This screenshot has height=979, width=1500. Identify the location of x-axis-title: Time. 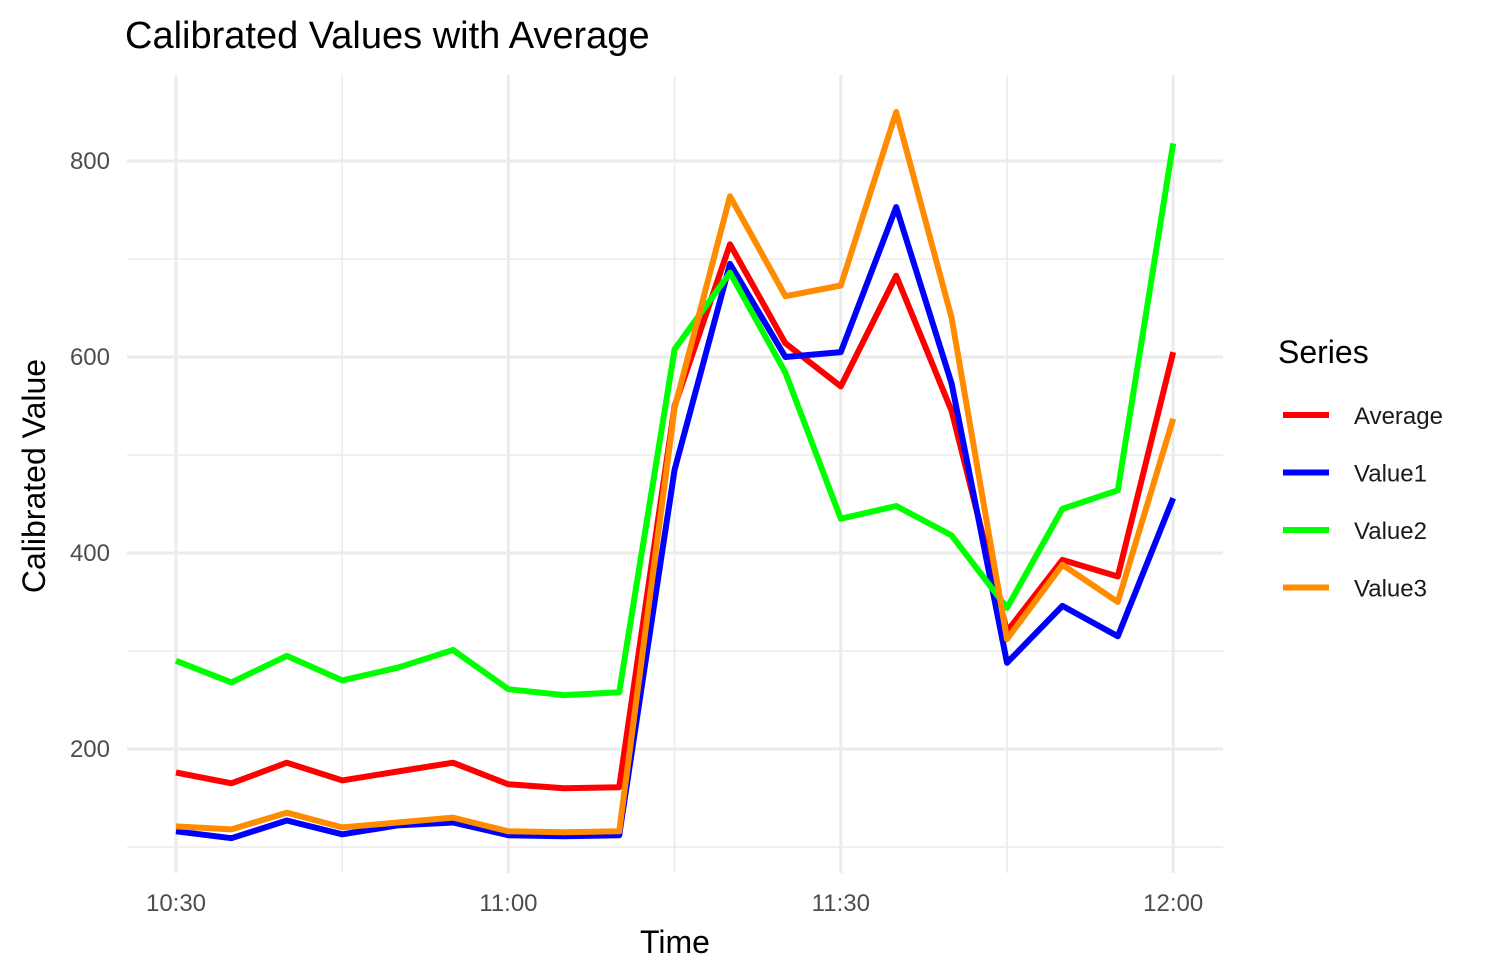
(675, 942).